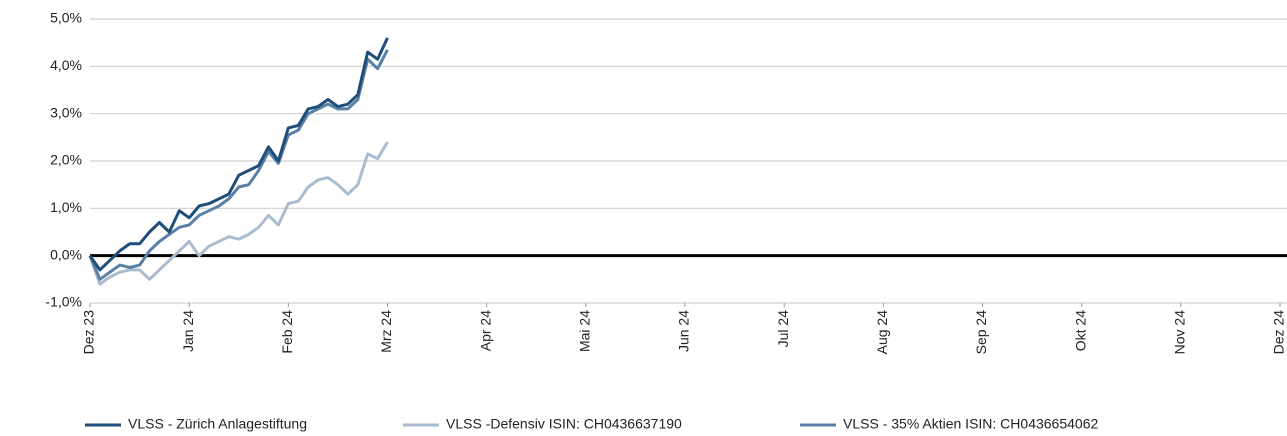 Image resolution: width=1287 pixels, height=436 pixels. Describe the element at coordinates (66, 18) in the screenshot. I see `y-tick-label: 5,0%` at that location.